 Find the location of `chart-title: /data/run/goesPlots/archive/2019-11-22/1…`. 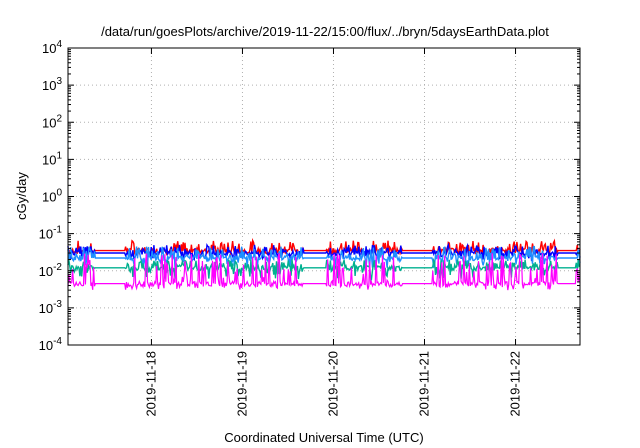

chart-title: /data/run/goesPlots/archive/2019-11-22/1… is located at coordinates (325, 31).